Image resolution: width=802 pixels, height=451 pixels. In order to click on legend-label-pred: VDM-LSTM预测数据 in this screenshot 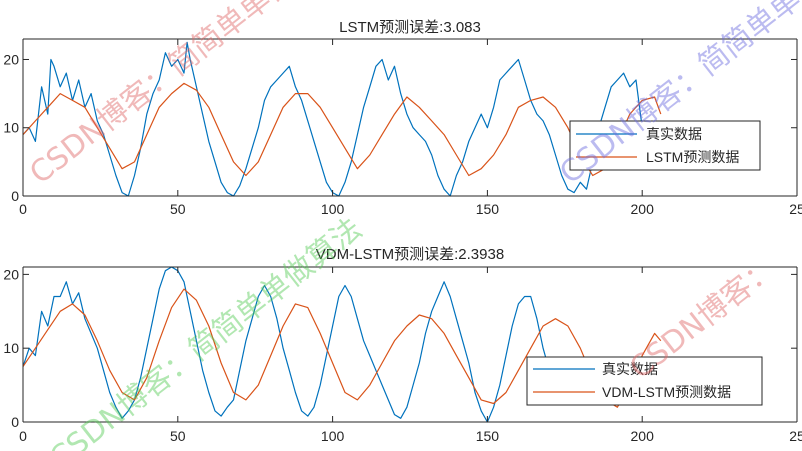, I will do `click(666, 392)`.